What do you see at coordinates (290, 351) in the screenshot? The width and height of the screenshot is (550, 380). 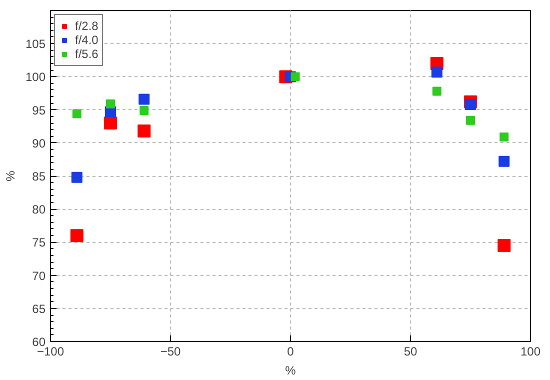 I see `x-tick-label: 0` at bounding box center [290, 351].